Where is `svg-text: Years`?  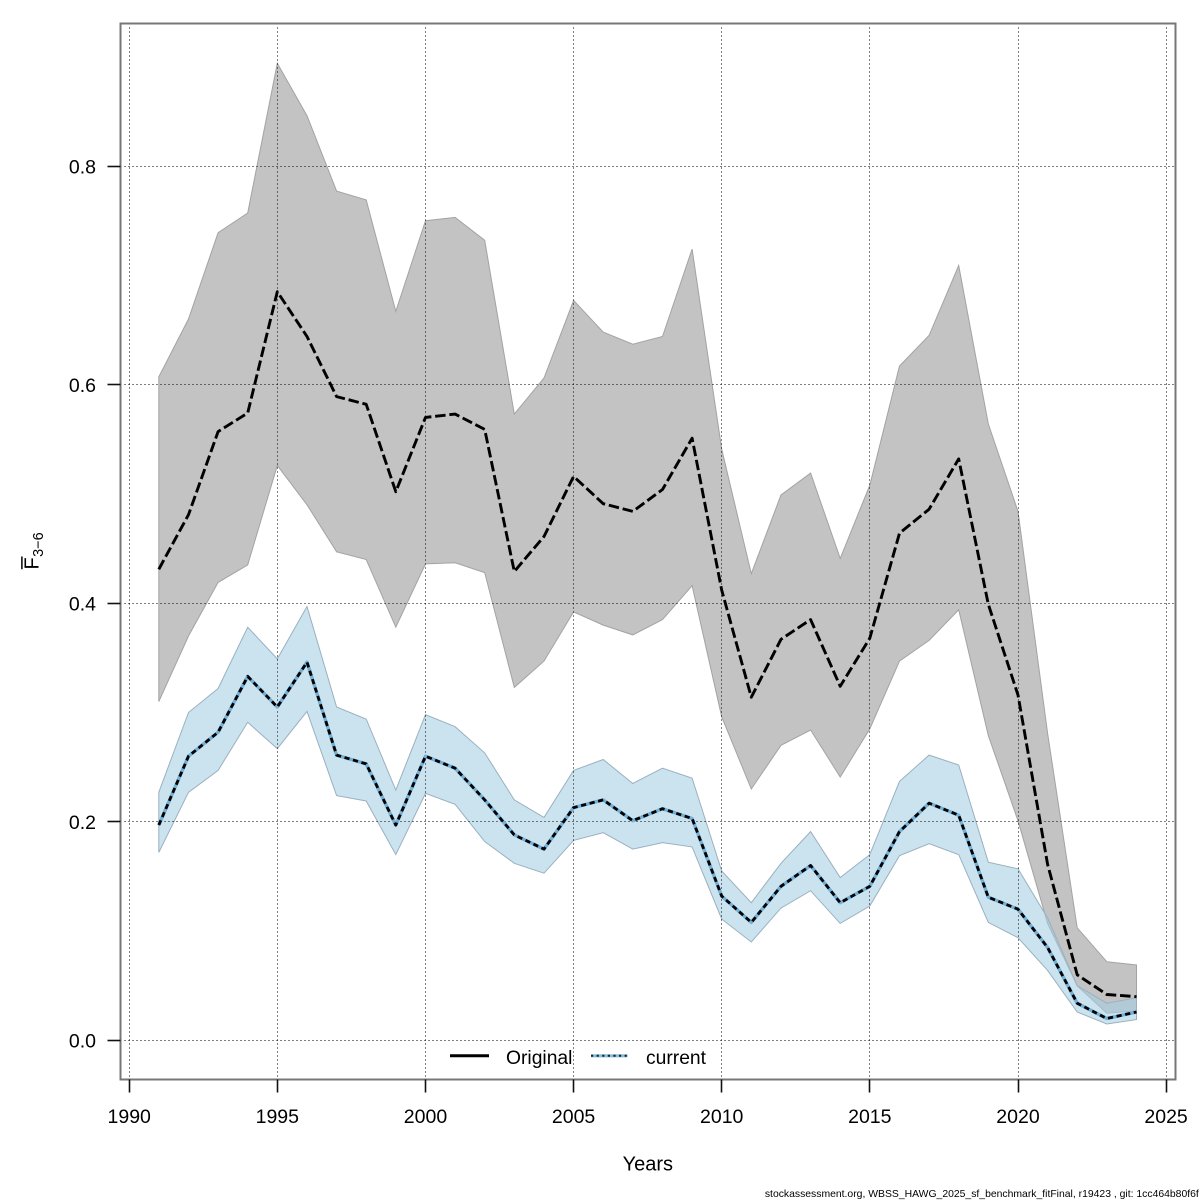 svg-text: Years is located at coordinates (648, 1165).